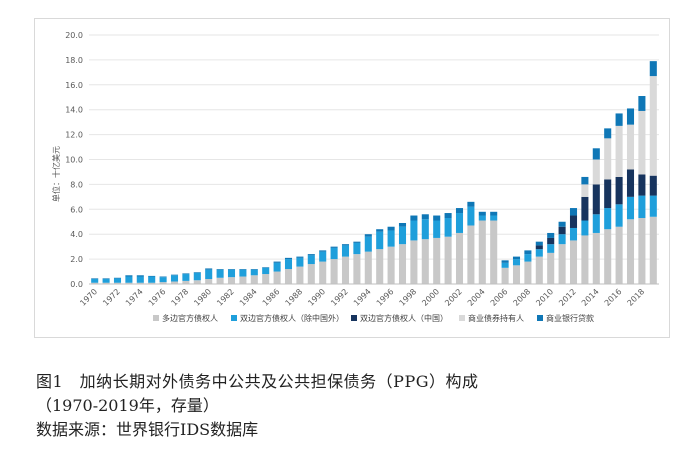 The height and width of the screenshot is (462, 682). Describe the element at coordinates (636, 297) in the screenshot. I see `x-tick-label: 2018` at that location.